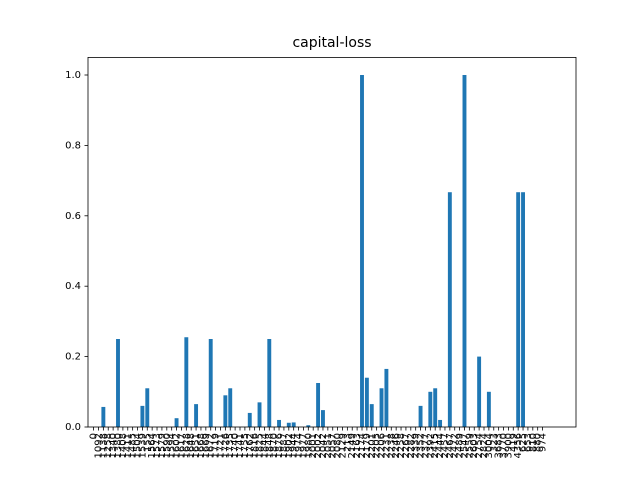 This screenshot has width=640, height=480. What do you see at coordinates (543, 442) in the screenshot?
I see `x-tick-label: 974` at bounding box center [543, 442].